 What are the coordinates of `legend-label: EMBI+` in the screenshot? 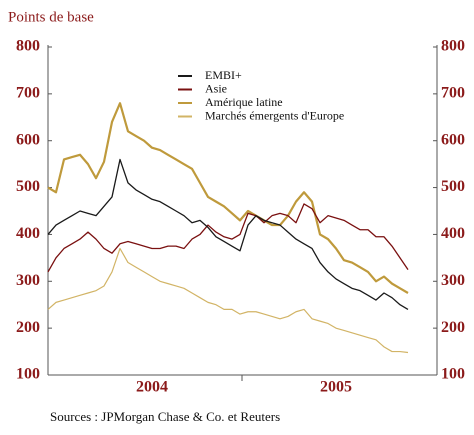 It's located at (223, 75).